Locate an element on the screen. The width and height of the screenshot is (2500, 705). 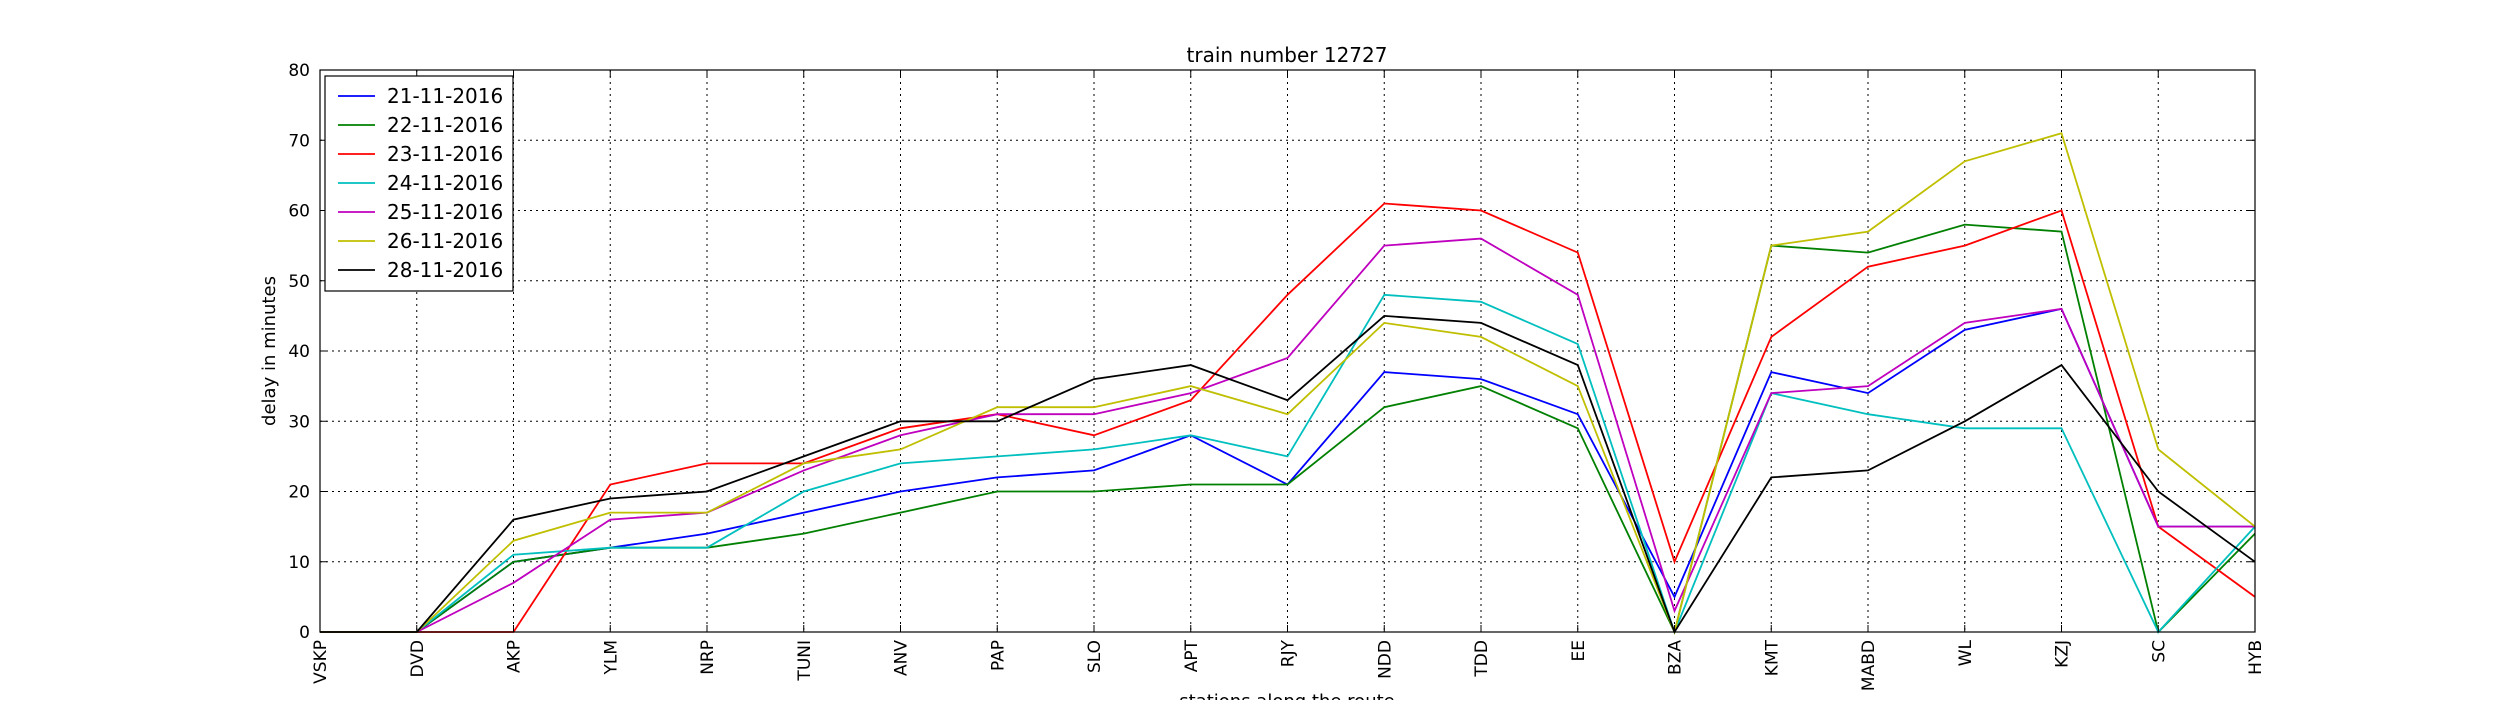
x-tick-label: BZA is located at coordinates (1676, 657).